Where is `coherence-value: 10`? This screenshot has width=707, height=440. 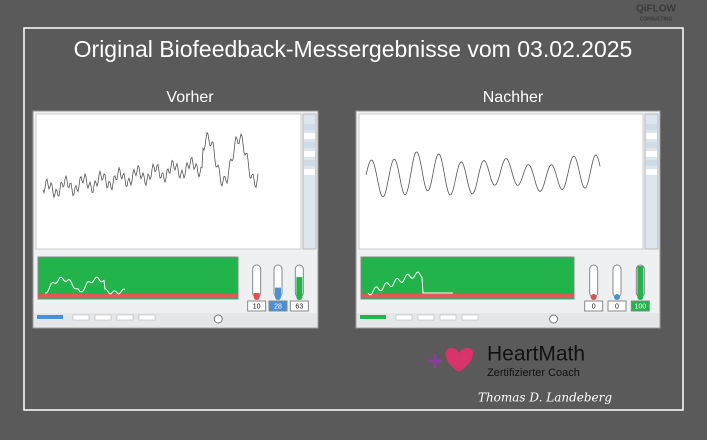 coherence-value: 10 is located at coordinates (257, 306).